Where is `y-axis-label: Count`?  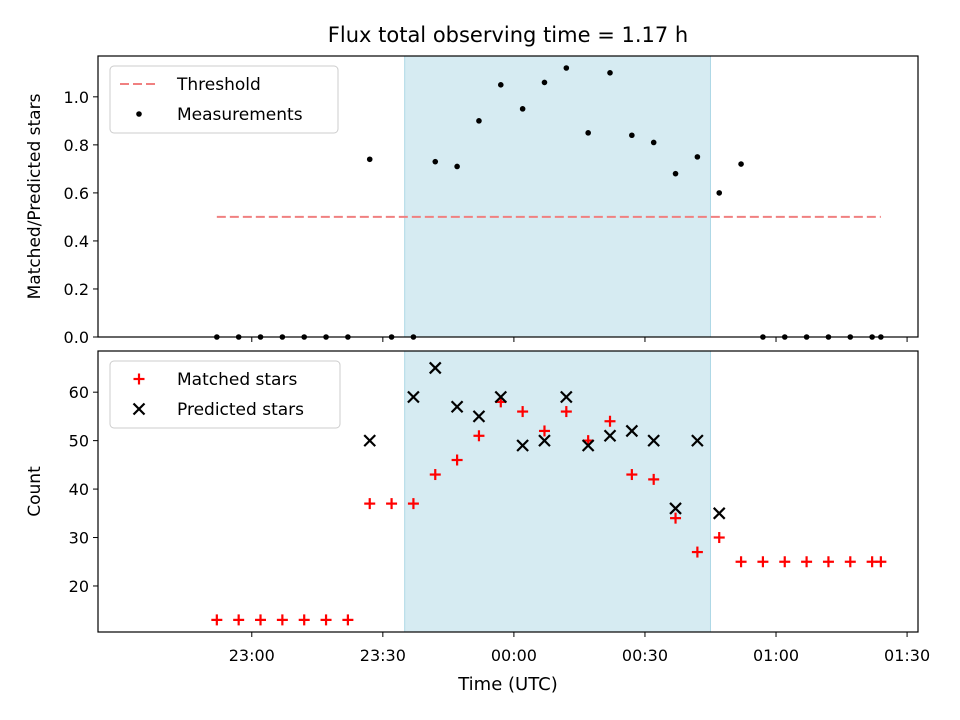
y-axis-label: Count is located at coordinates (35, 491).